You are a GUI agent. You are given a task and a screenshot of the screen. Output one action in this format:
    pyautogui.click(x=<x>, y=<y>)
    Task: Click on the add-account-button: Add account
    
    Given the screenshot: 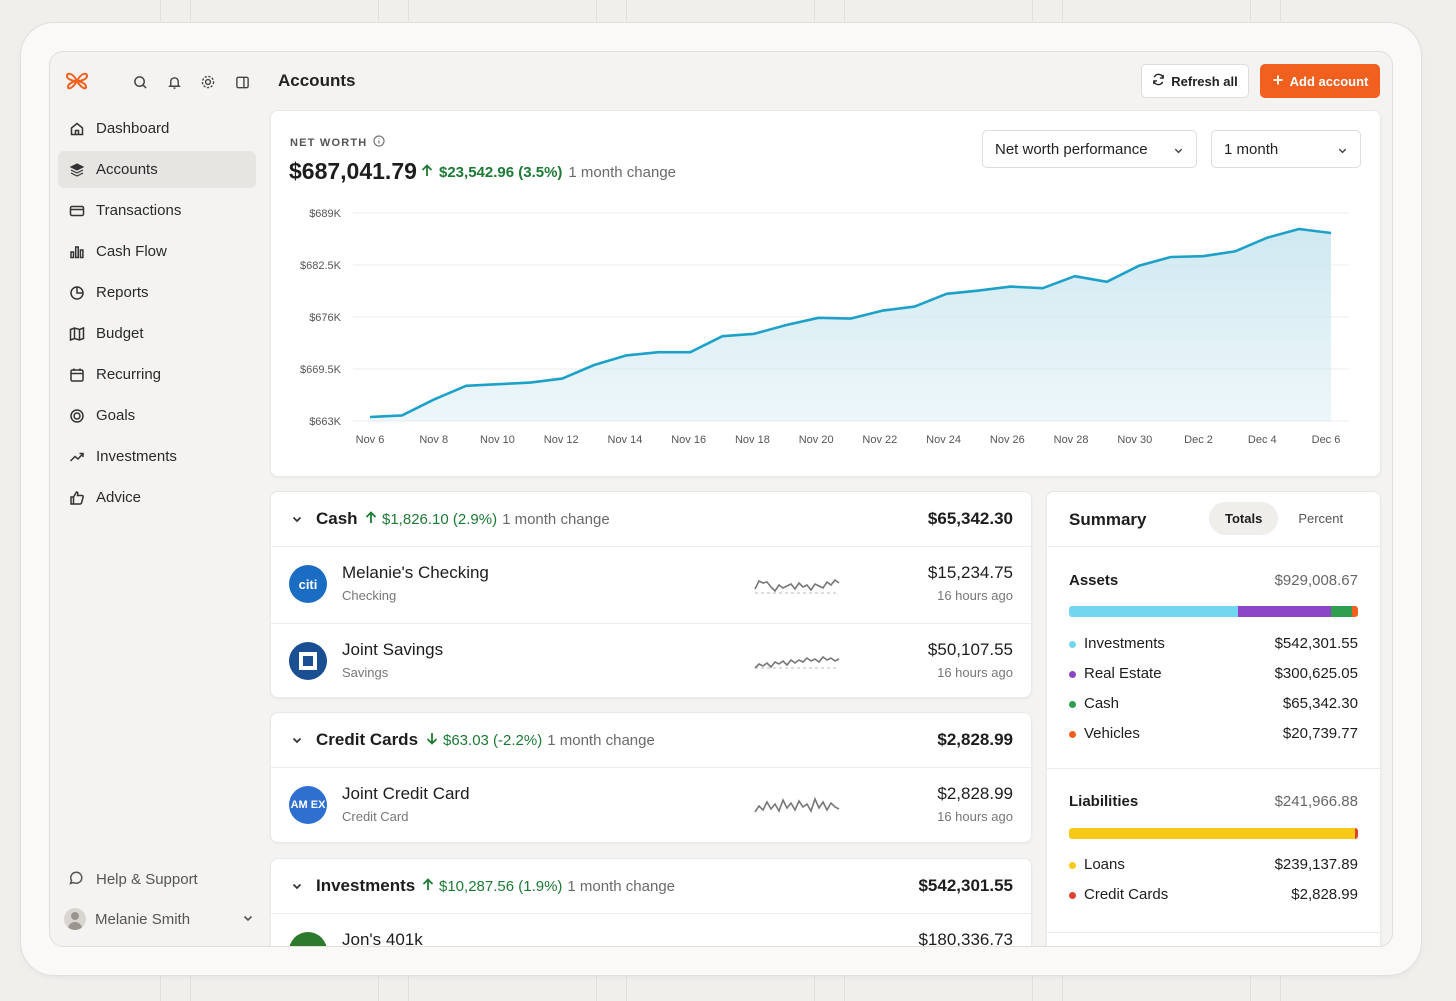 What is the action you would take?
    pyautogui.click(x=1320, y=81)
    